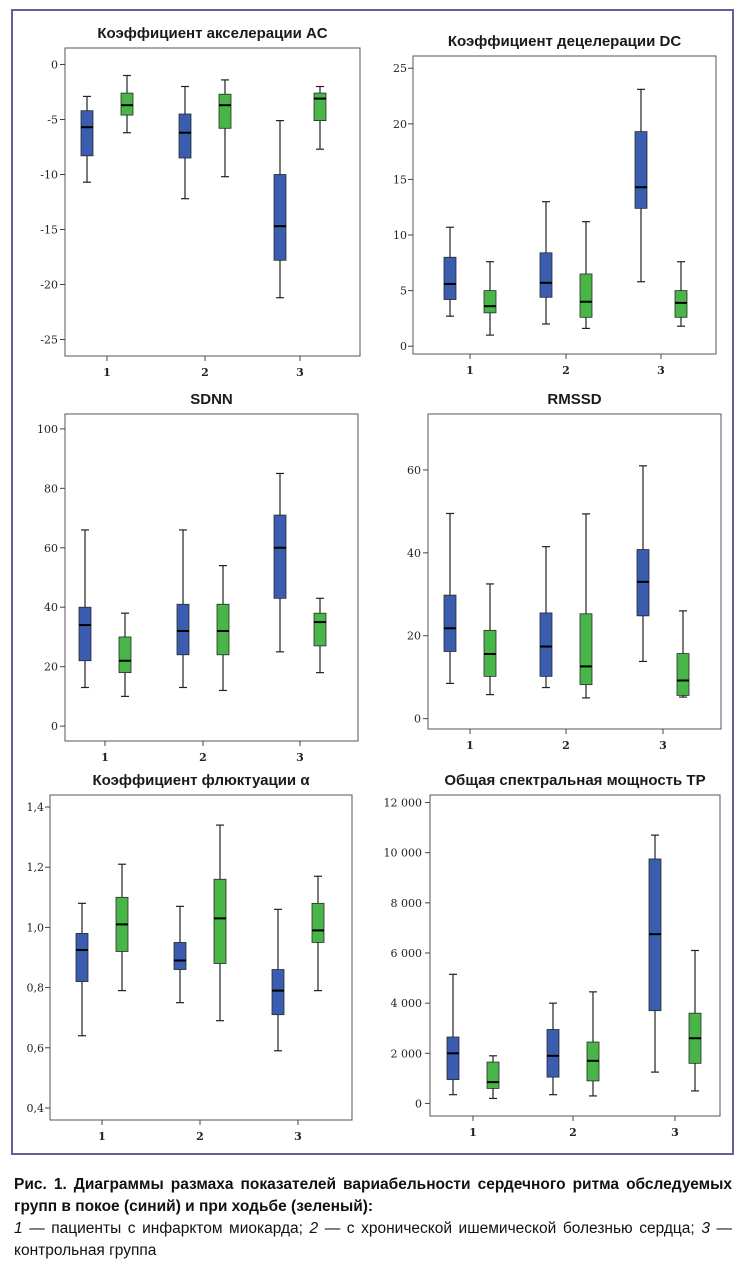  What do you see at coordinates (565, 41) in the screenshot?
I see `chart-title: Коэффициент децелерации DC` at bounding box center [565, 41].